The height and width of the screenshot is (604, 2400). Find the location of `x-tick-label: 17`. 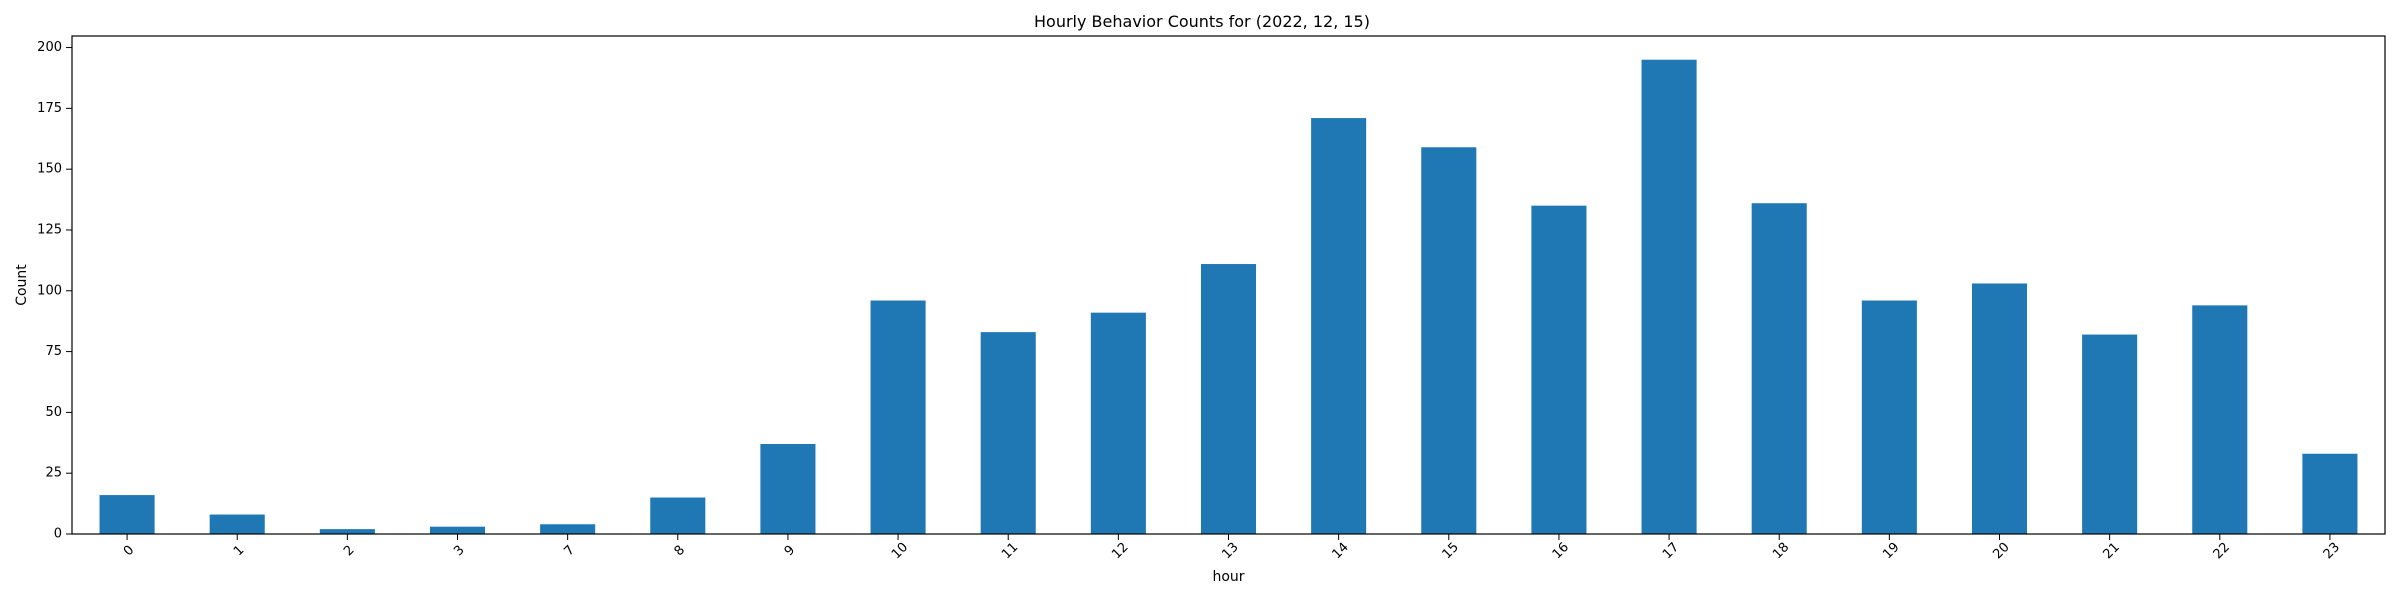

x-tick-label: 17 is located at coordinates (1671, 551).